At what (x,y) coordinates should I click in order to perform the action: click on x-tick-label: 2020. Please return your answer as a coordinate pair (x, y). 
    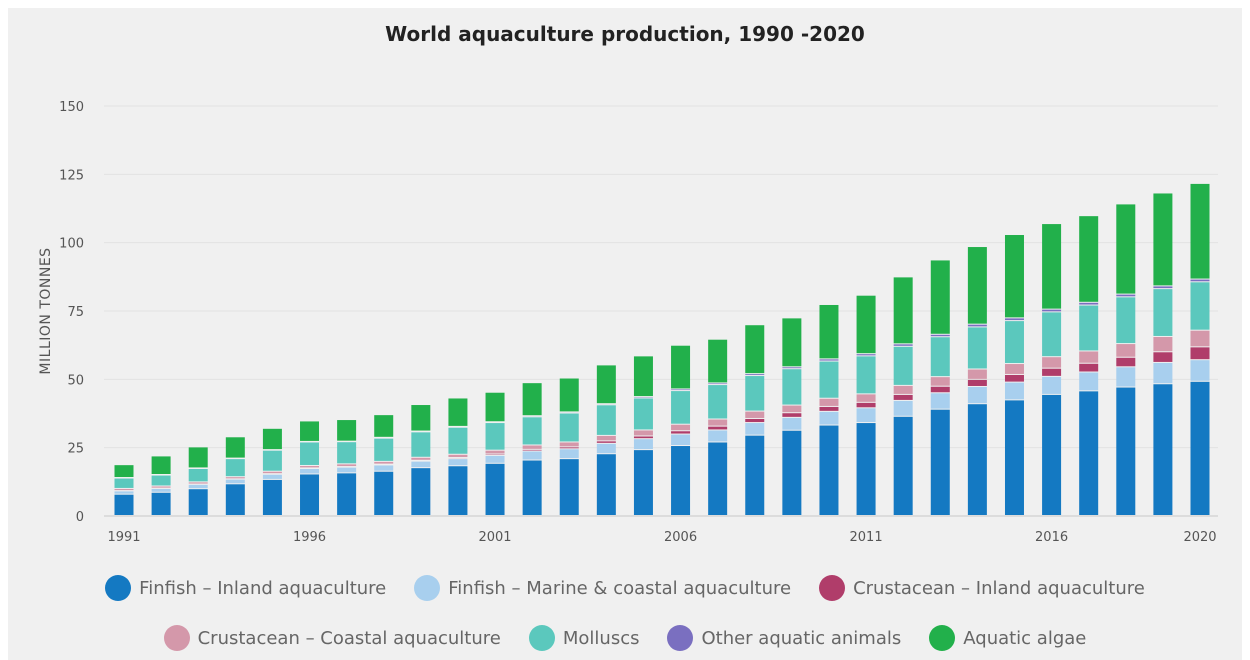
    Looking at the image, I should click on (1199, 537).